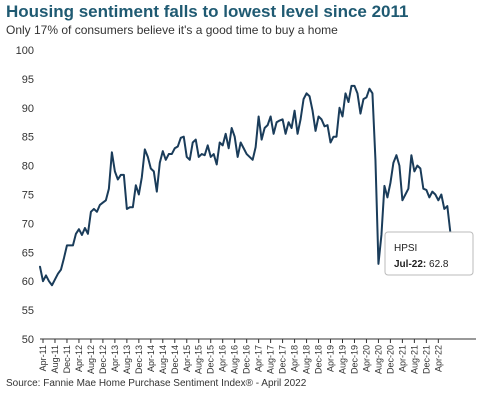  Describe the element at coordinates (175, 359) in the screenshot. I see `x-tick-label: Dec-14` at that location.